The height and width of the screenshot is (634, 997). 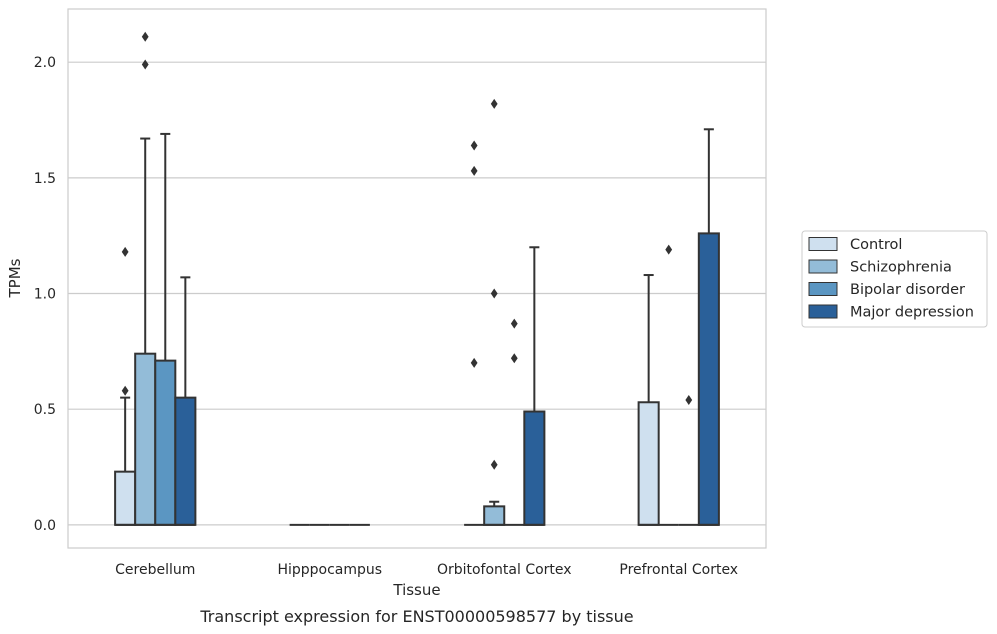 I want to click on x-tick-label: Orbitofontal Cortex, so click(x=504, y=570).